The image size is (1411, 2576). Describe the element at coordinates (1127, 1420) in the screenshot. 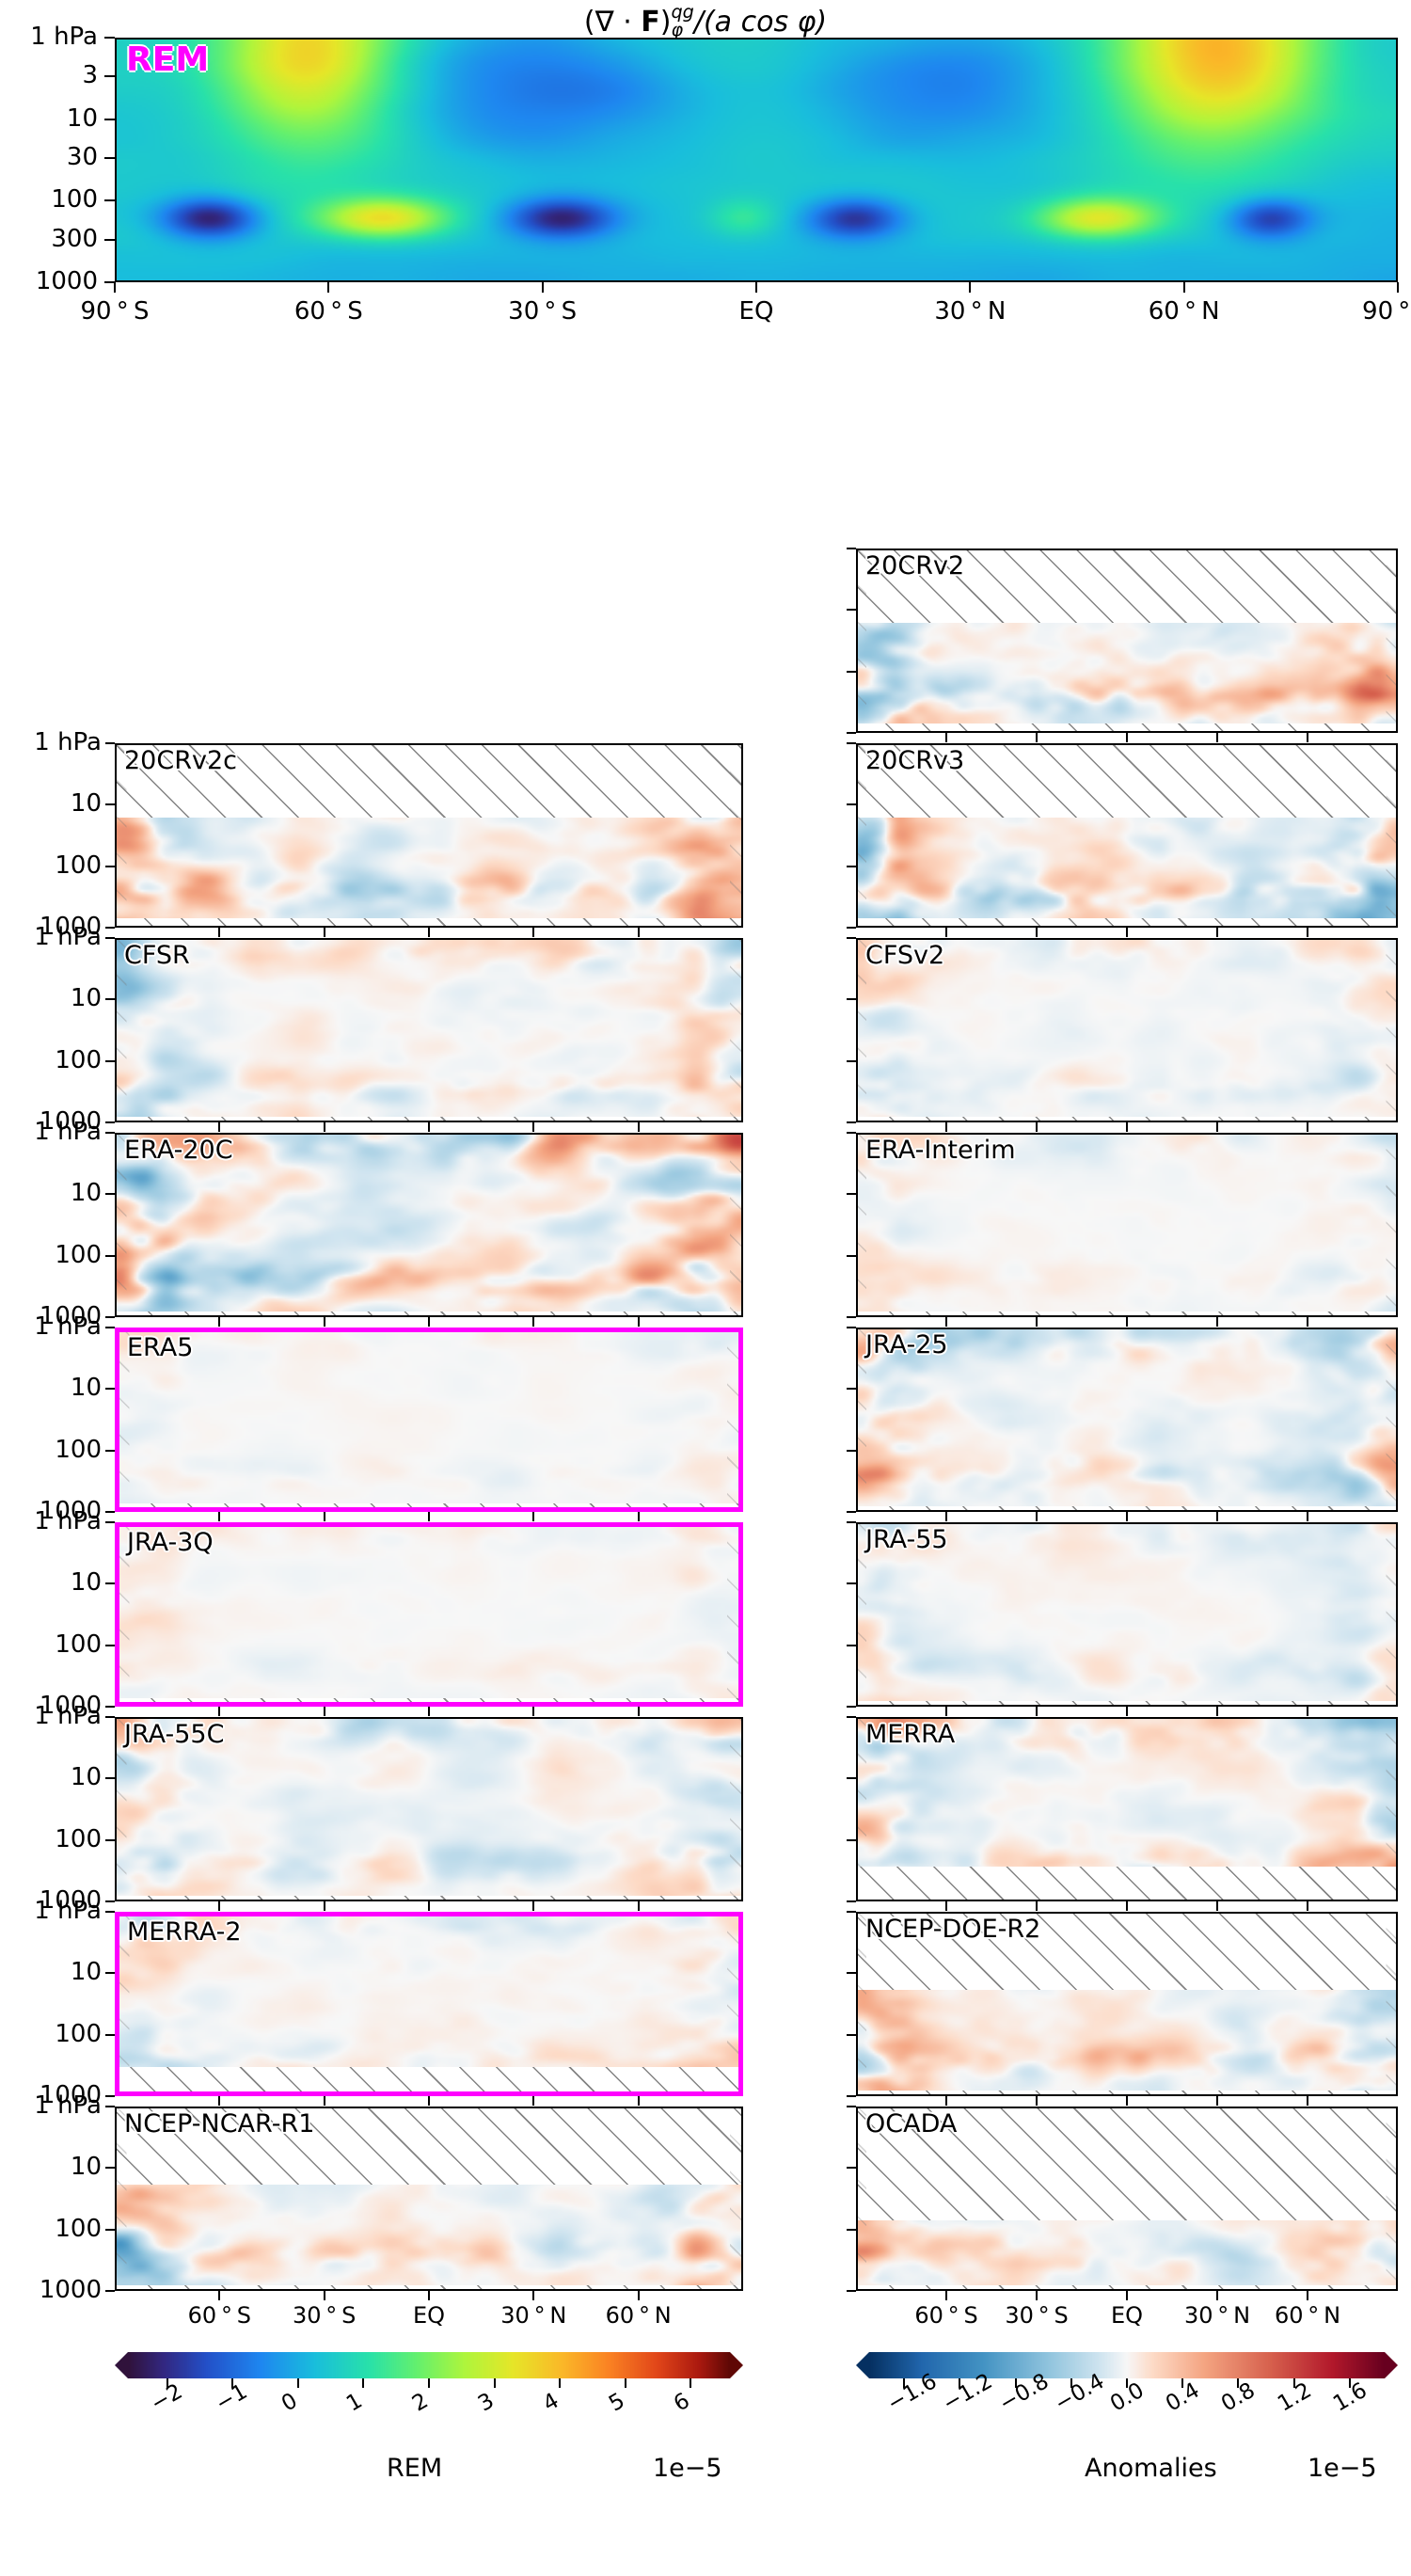

I see `dataset-panel-jra-25: JRA-25` at that location.